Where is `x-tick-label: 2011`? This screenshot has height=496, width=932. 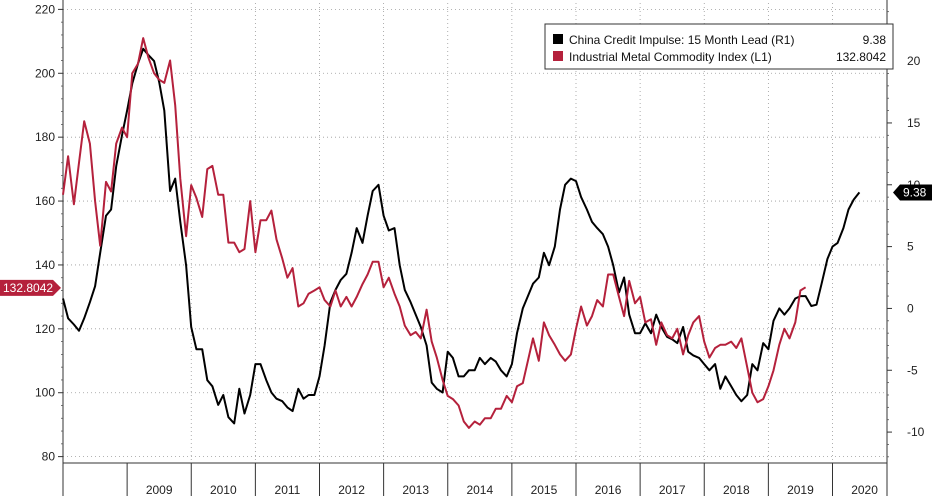
x-tick-label: 2011 is located at coordinates (288, 489).